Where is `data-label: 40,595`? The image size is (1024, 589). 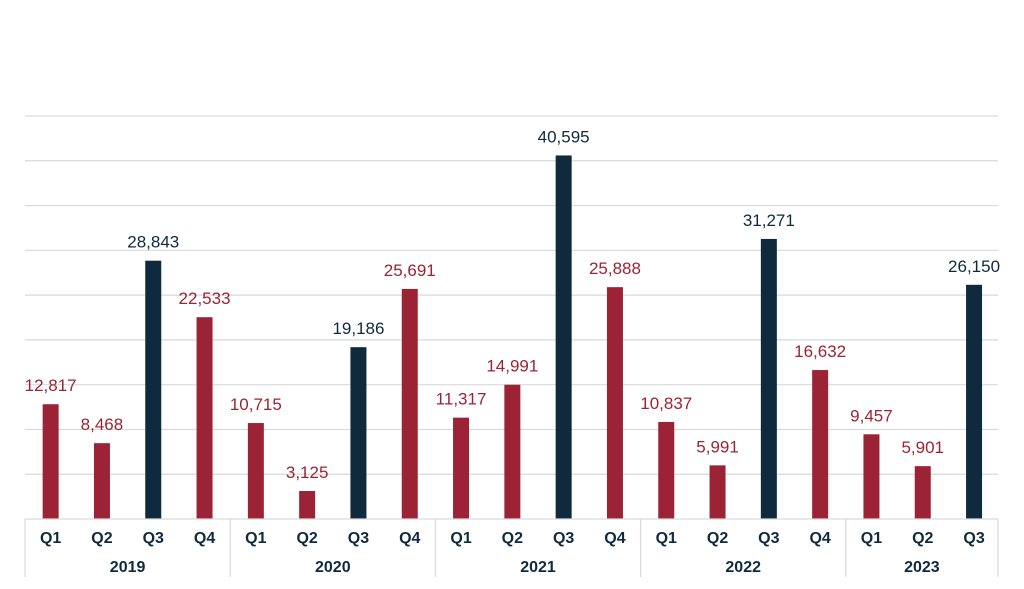 data-label: 40,595 is located at coordinates (564, 136).